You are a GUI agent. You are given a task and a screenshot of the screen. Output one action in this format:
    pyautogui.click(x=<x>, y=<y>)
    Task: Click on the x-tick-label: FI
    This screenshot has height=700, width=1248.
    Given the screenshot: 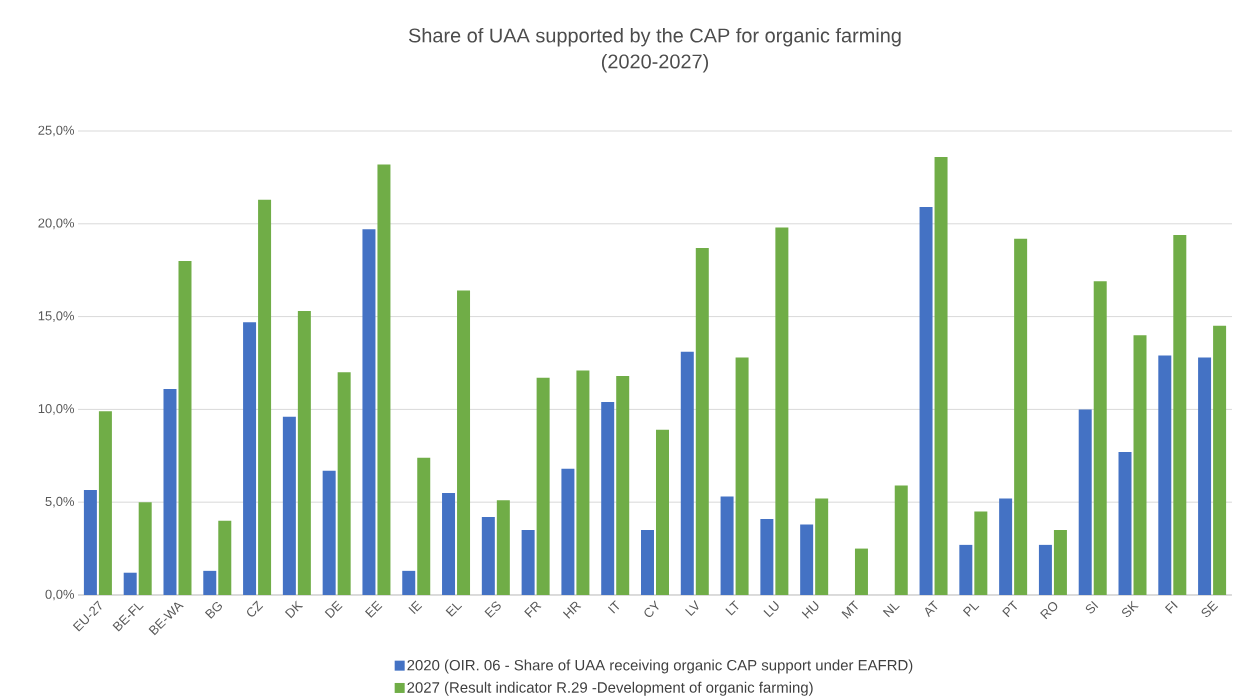 What is the action you would take?
    pyautogui.click(x=1171, y=607)
    